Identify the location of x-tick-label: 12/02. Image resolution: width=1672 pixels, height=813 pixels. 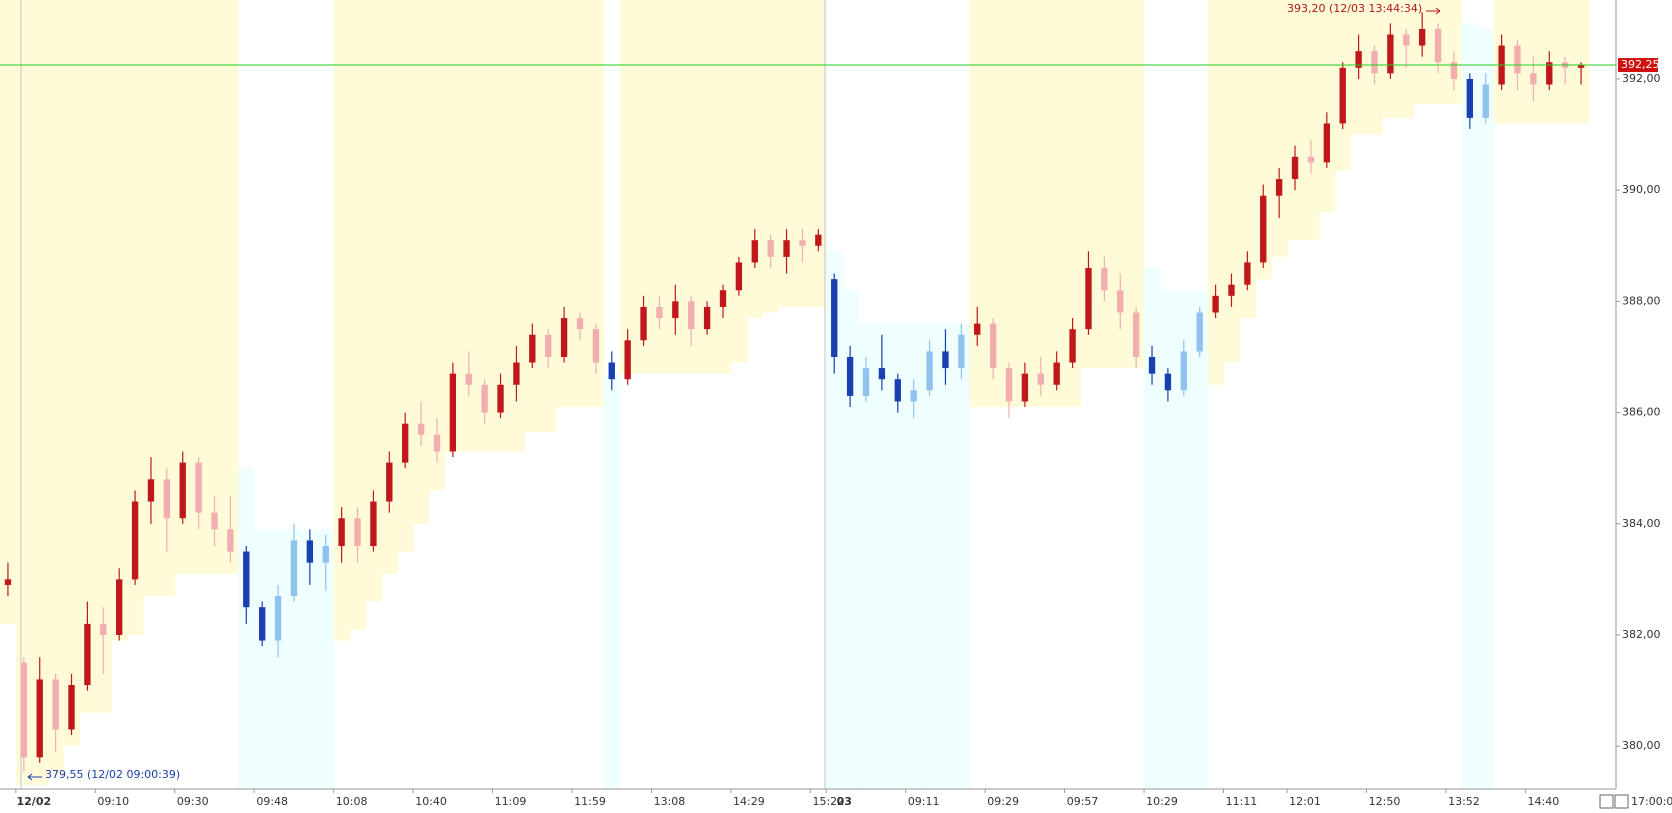
(34, 801).